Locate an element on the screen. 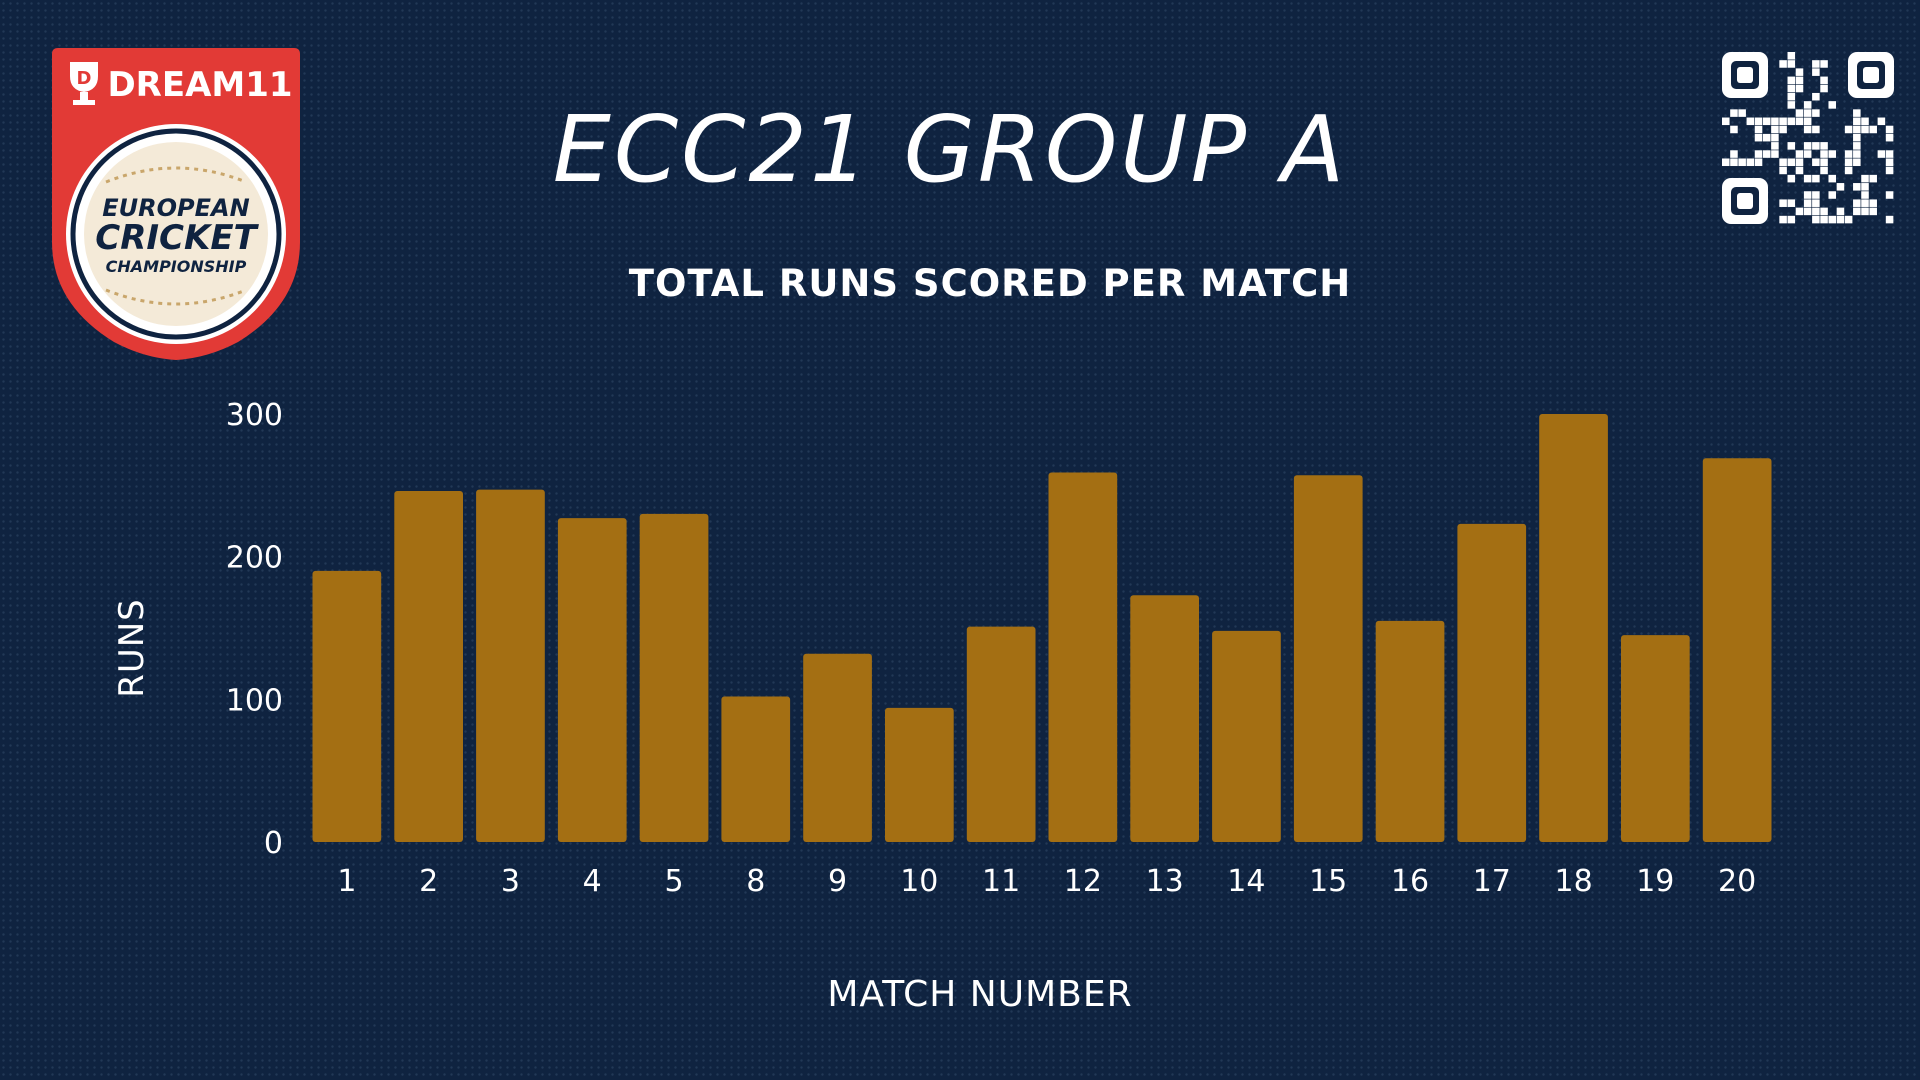 Image resolution: width=1920 pixels, height=1080 pixels. x-tick-label: 15 is located at coordinates (1328, 881).